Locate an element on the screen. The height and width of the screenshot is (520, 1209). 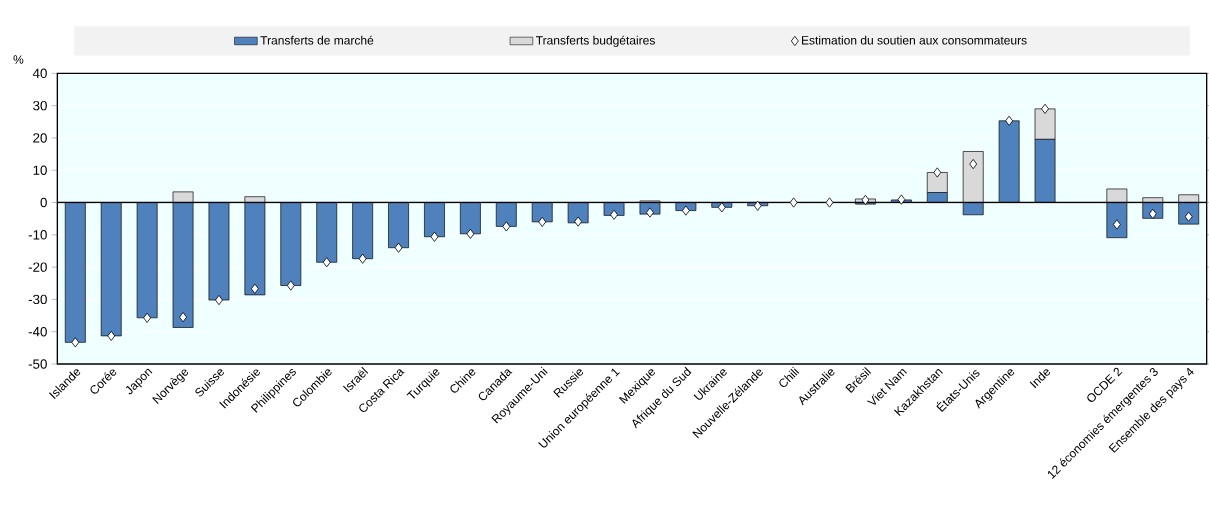
x-tick-label: Inde is located at coordinates (1039, 379).